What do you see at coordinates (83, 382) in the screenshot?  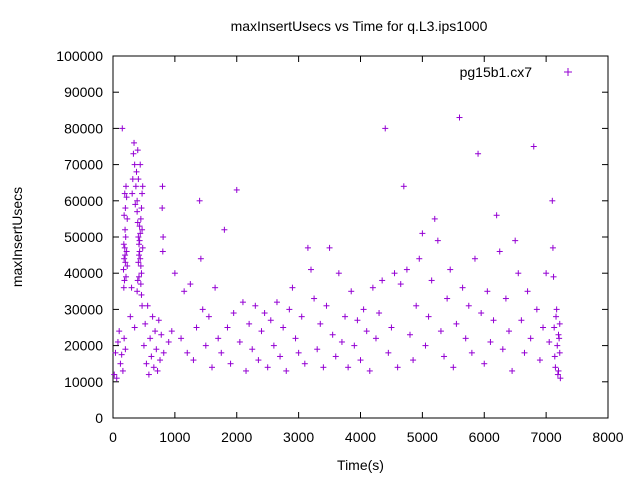 I see `y-tick-label: 10000` at bounding box center [83, 382].